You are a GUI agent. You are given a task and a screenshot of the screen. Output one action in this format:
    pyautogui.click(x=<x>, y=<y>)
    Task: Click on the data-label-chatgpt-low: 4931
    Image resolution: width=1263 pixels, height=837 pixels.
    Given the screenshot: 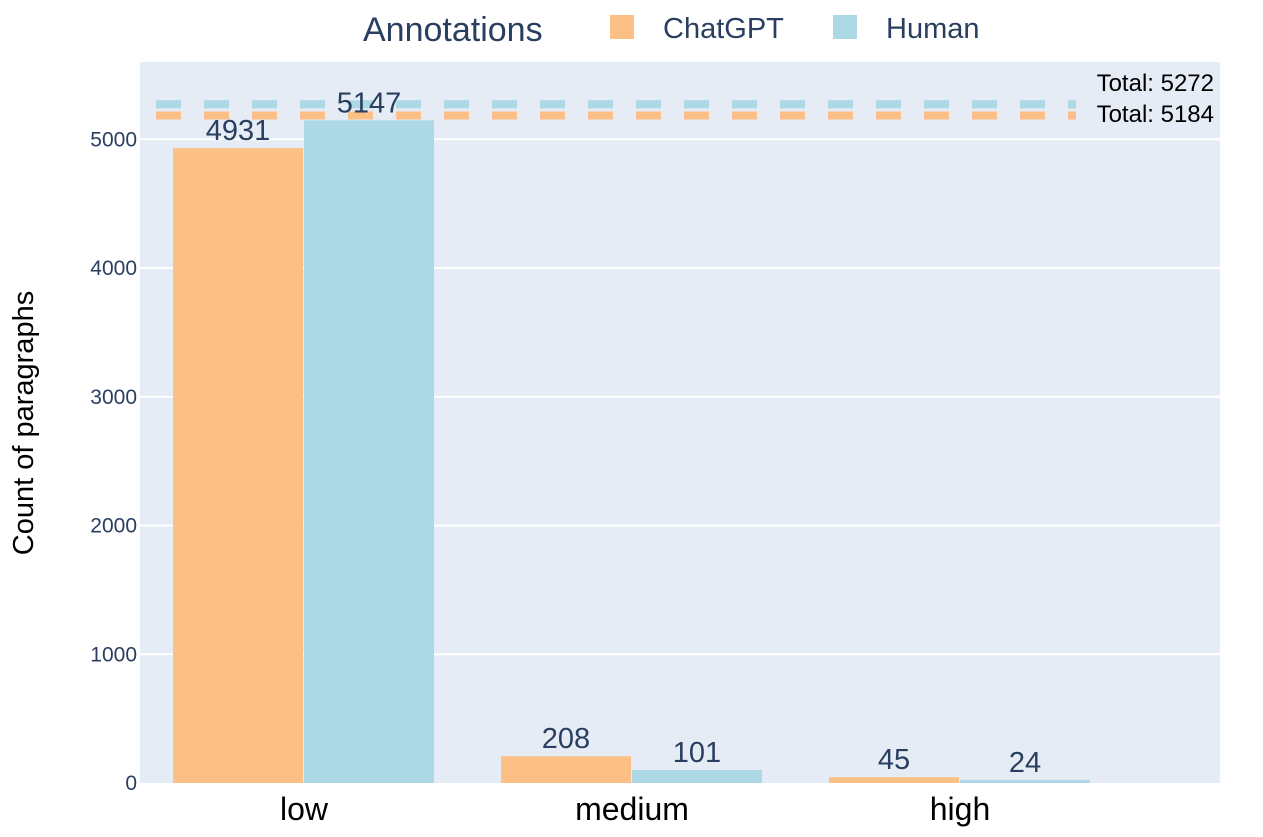 What is the action you would take?
    pyautogui.click(x=238, y=131)
    